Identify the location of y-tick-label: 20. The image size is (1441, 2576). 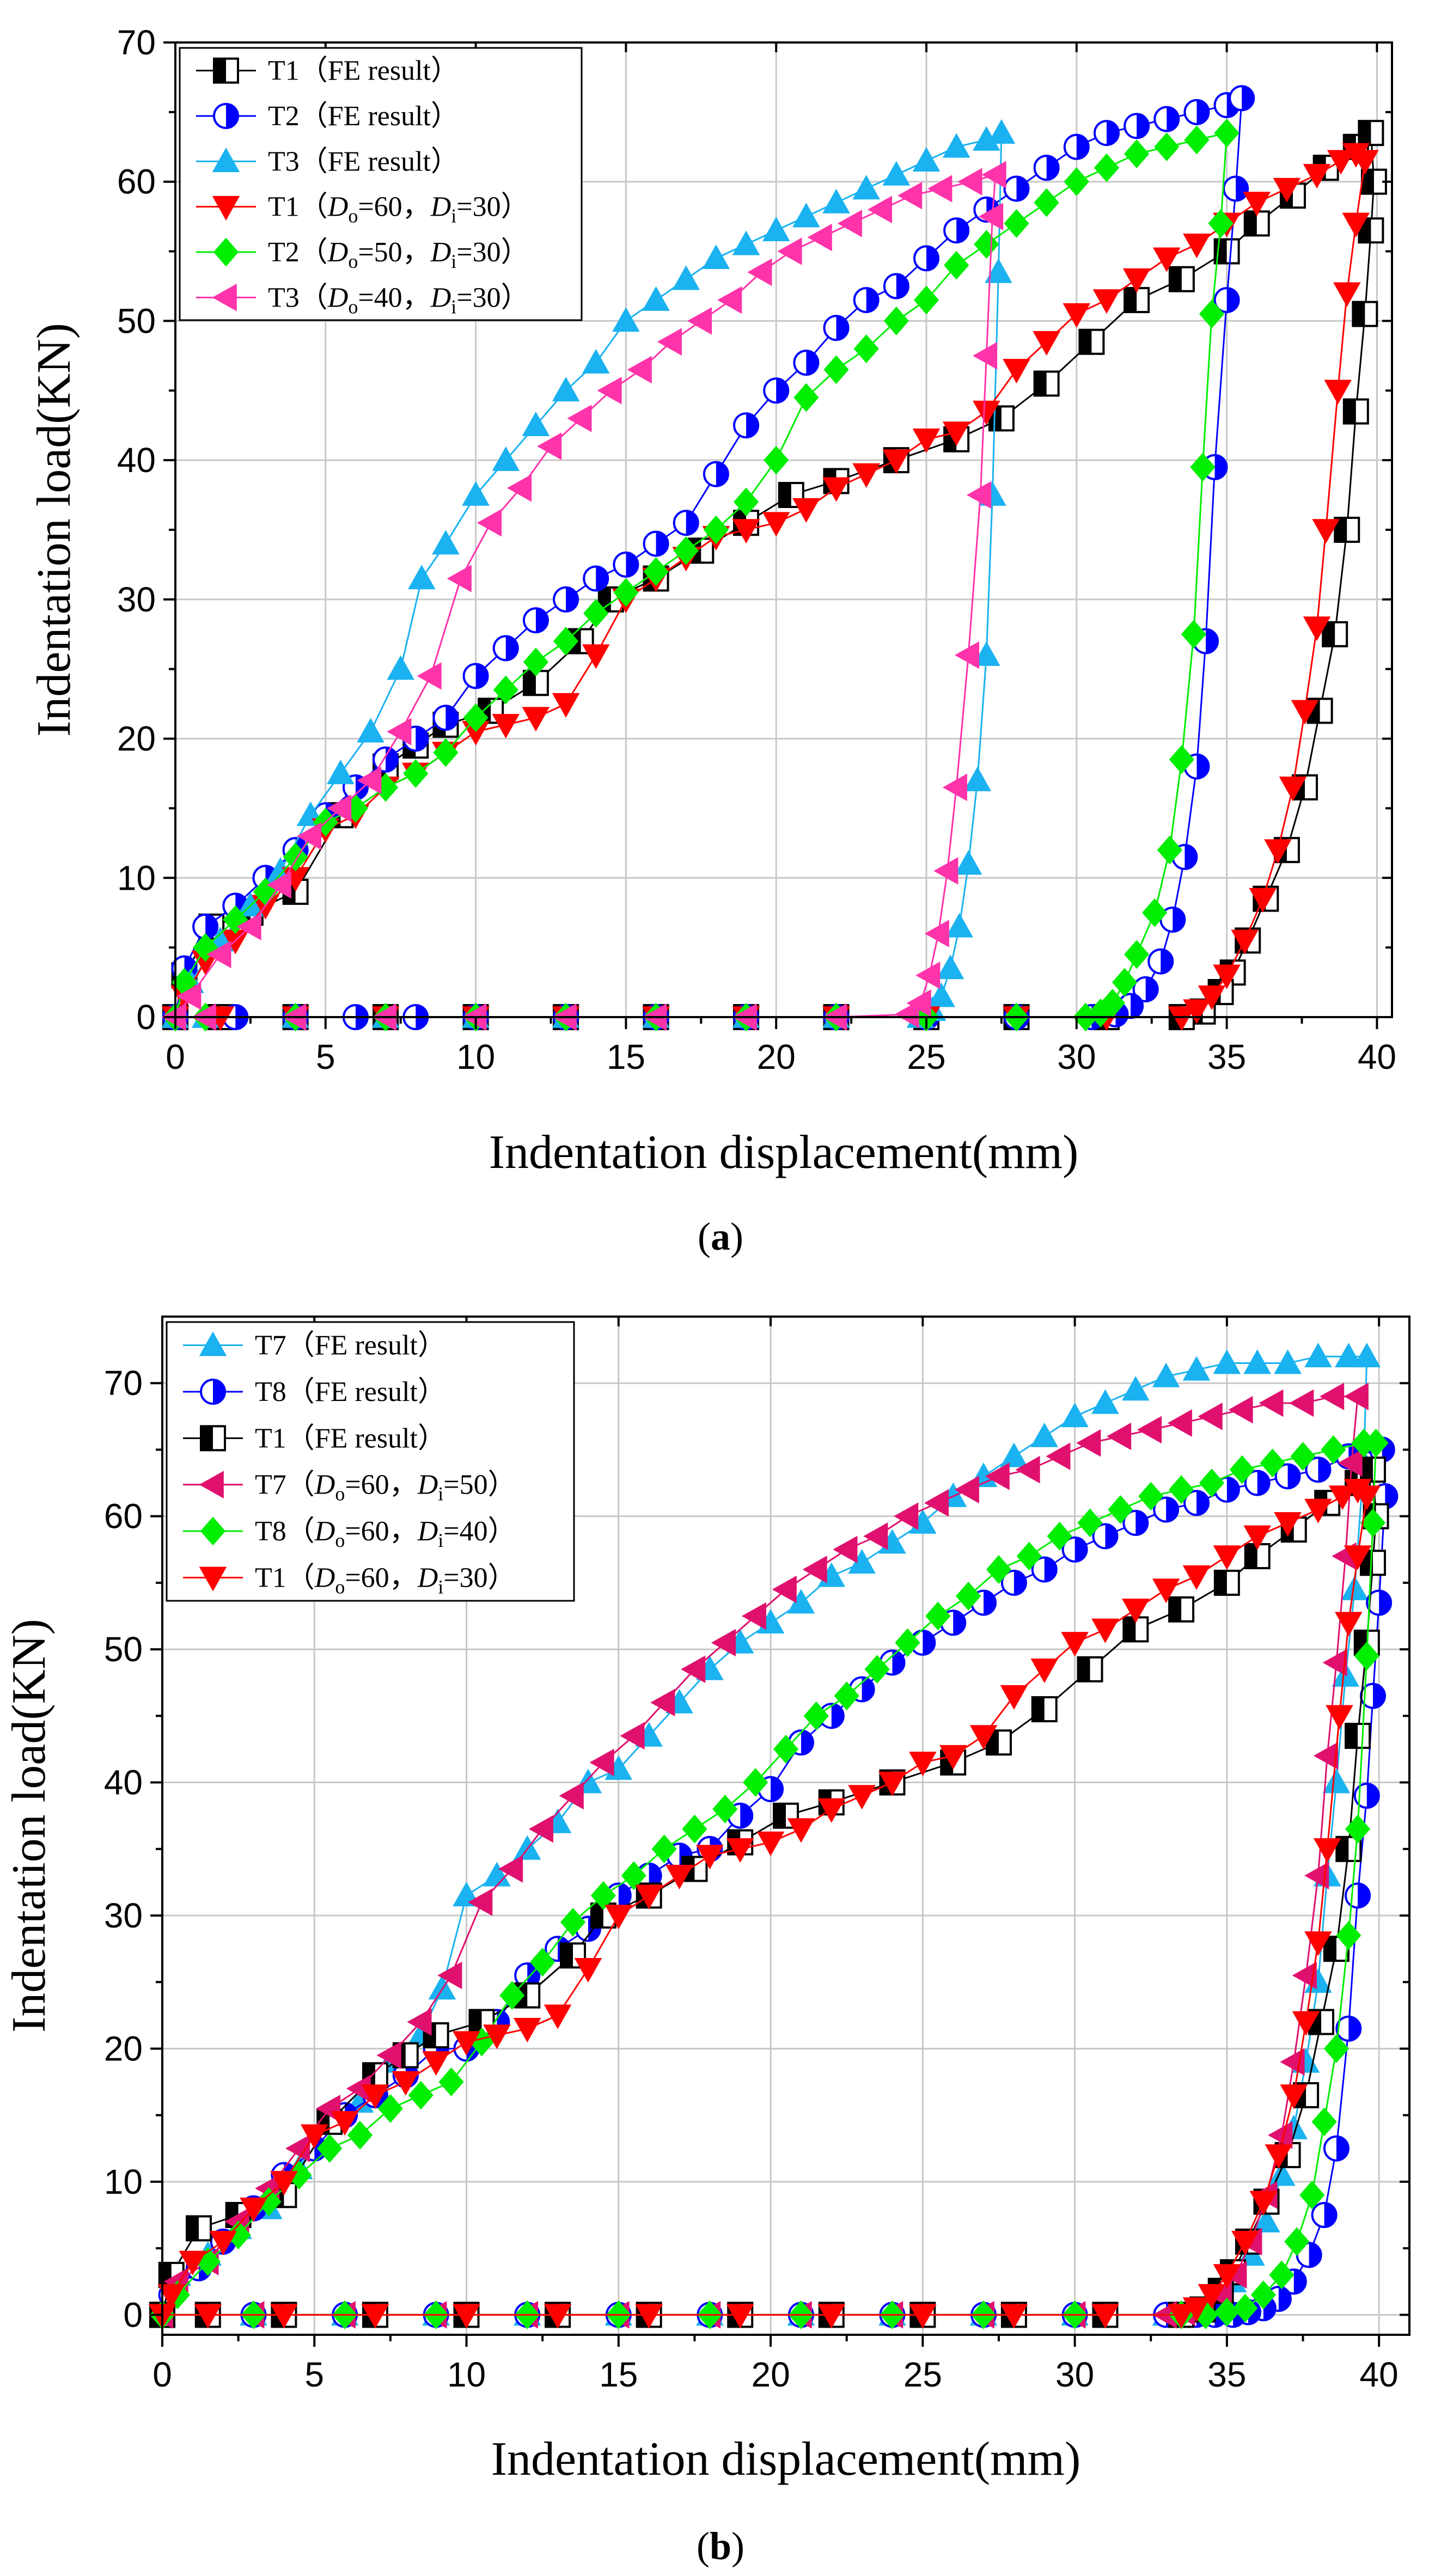
(124, 2048).